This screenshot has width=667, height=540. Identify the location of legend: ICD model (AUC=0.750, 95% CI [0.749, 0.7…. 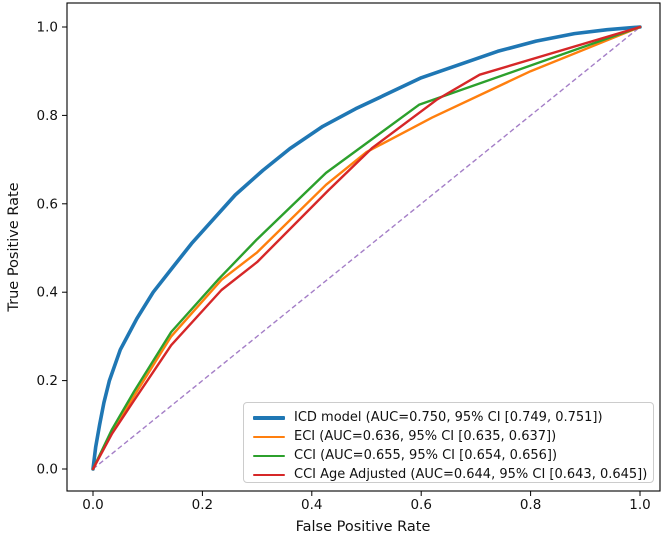
(448, 442).